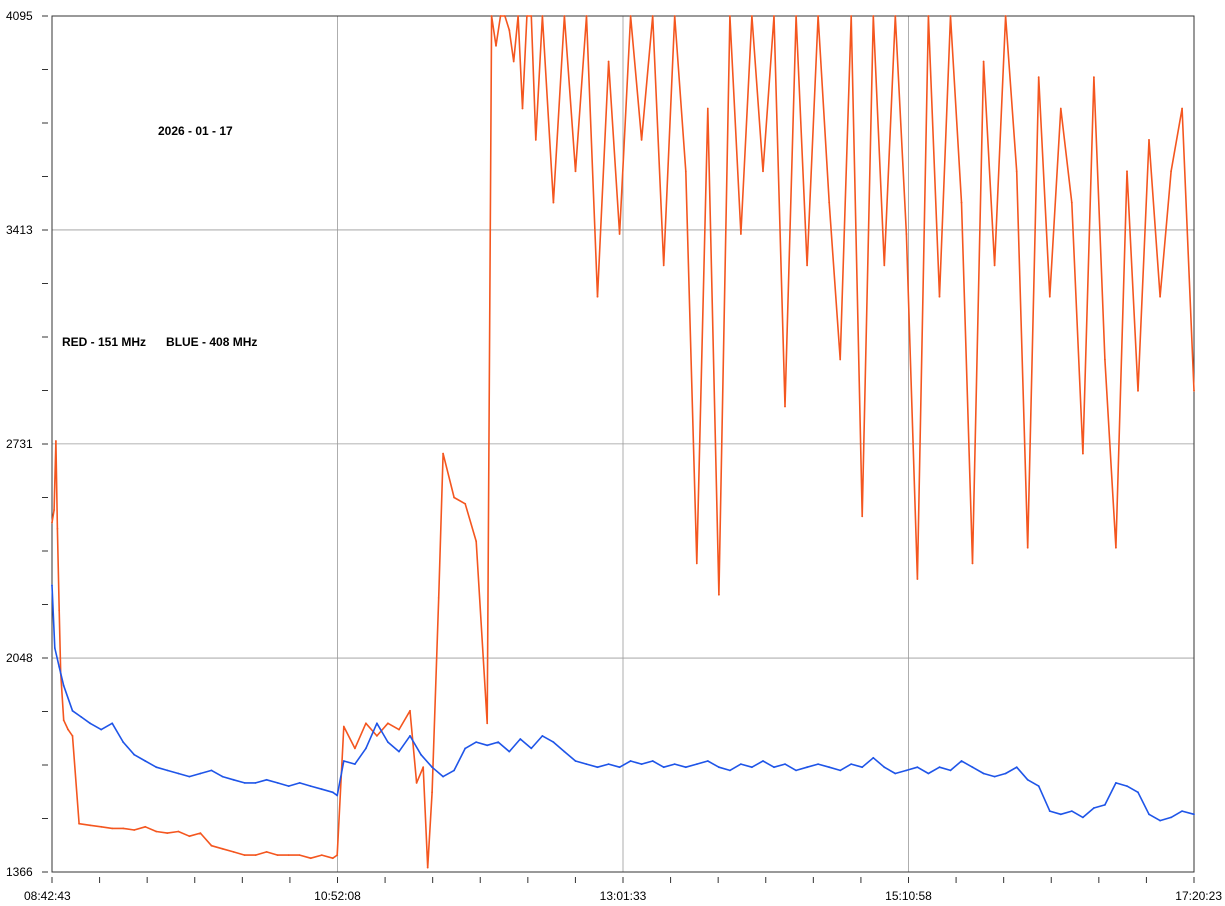  Describe the element at coordinates (159, 342) in the screenshot. I see `series-legend-text: RED - 151 MHz BLUE - 408 MHz` at that location.